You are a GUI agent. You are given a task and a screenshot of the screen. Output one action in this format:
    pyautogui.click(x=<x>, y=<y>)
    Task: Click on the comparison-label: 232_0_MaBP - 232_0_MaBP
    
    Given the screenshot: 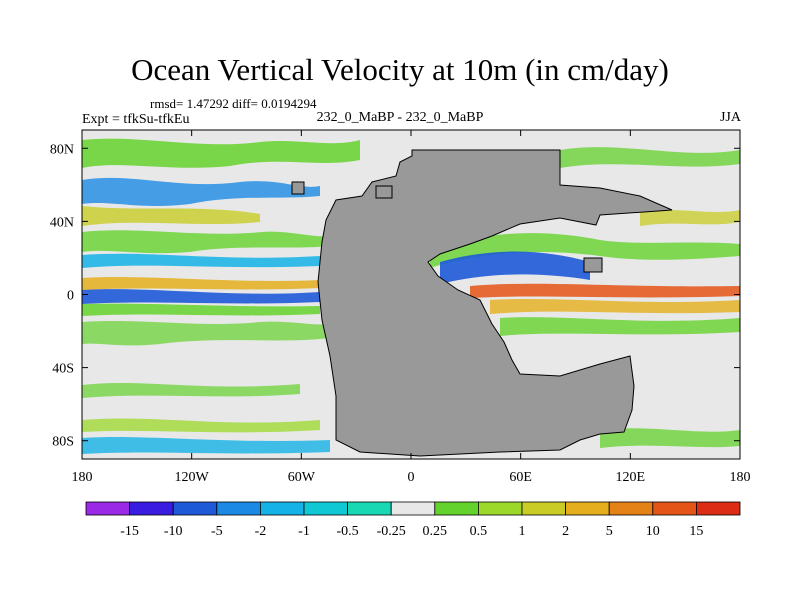 What is the action you would take?
    pyautogui.click(x=400, y=117)
    